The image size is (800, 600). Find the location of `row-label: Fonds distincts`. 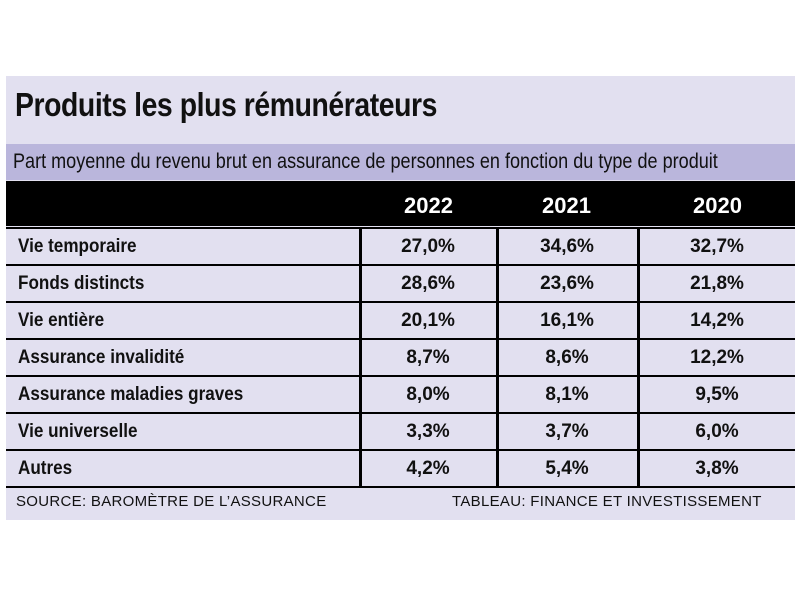

row-label: Fonds distincts is located at coordinates (81, 283).